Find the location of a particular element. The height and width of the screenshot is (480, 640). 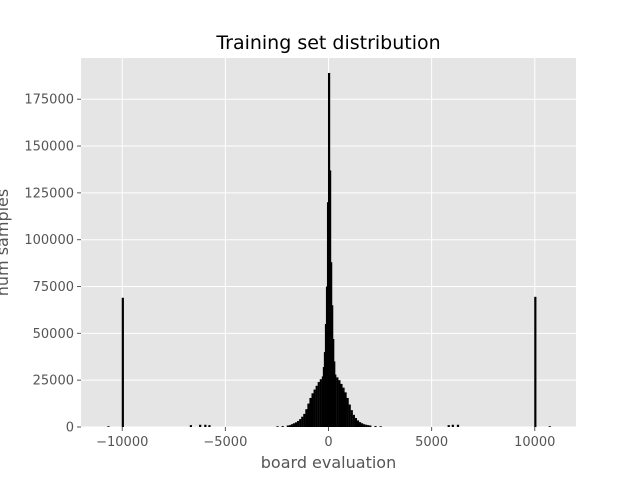

x-tick-label: −10000 is located at coordinates (122, 442).